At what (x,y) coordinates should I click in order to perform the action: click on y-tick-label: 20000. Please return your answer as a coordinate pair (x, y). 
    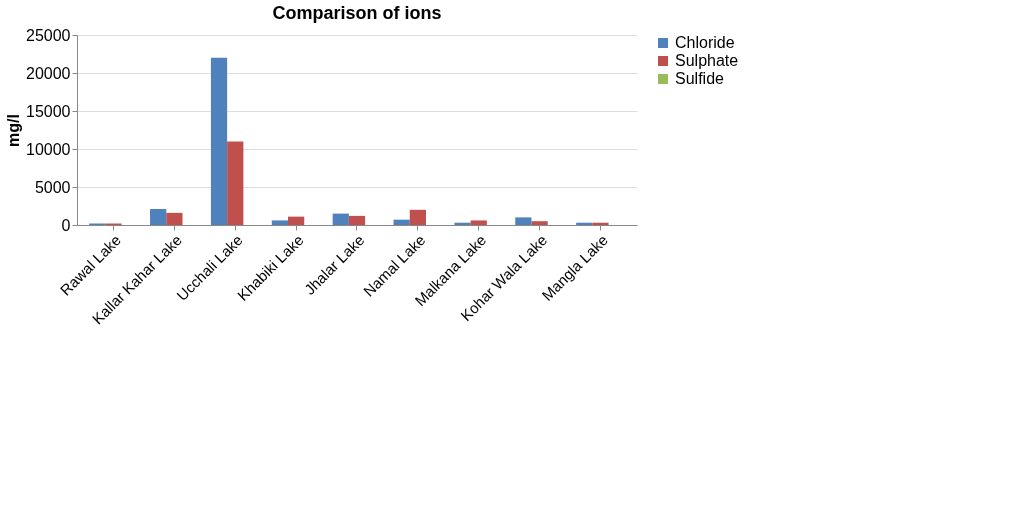
    Looking at the image, I should click on (48, 73).